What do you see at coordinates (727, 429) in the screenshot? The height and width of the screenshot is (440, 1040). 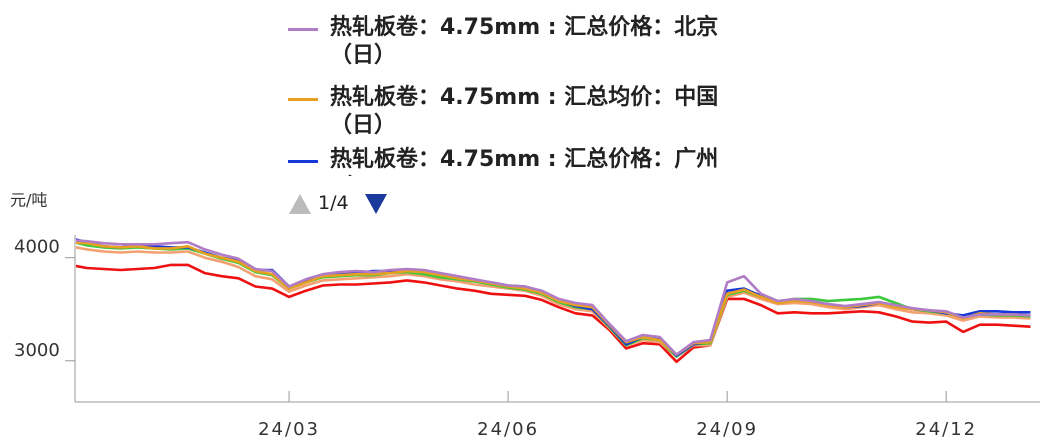 I see `x-tick-label: 24/09` at bounding box center [727, 429].